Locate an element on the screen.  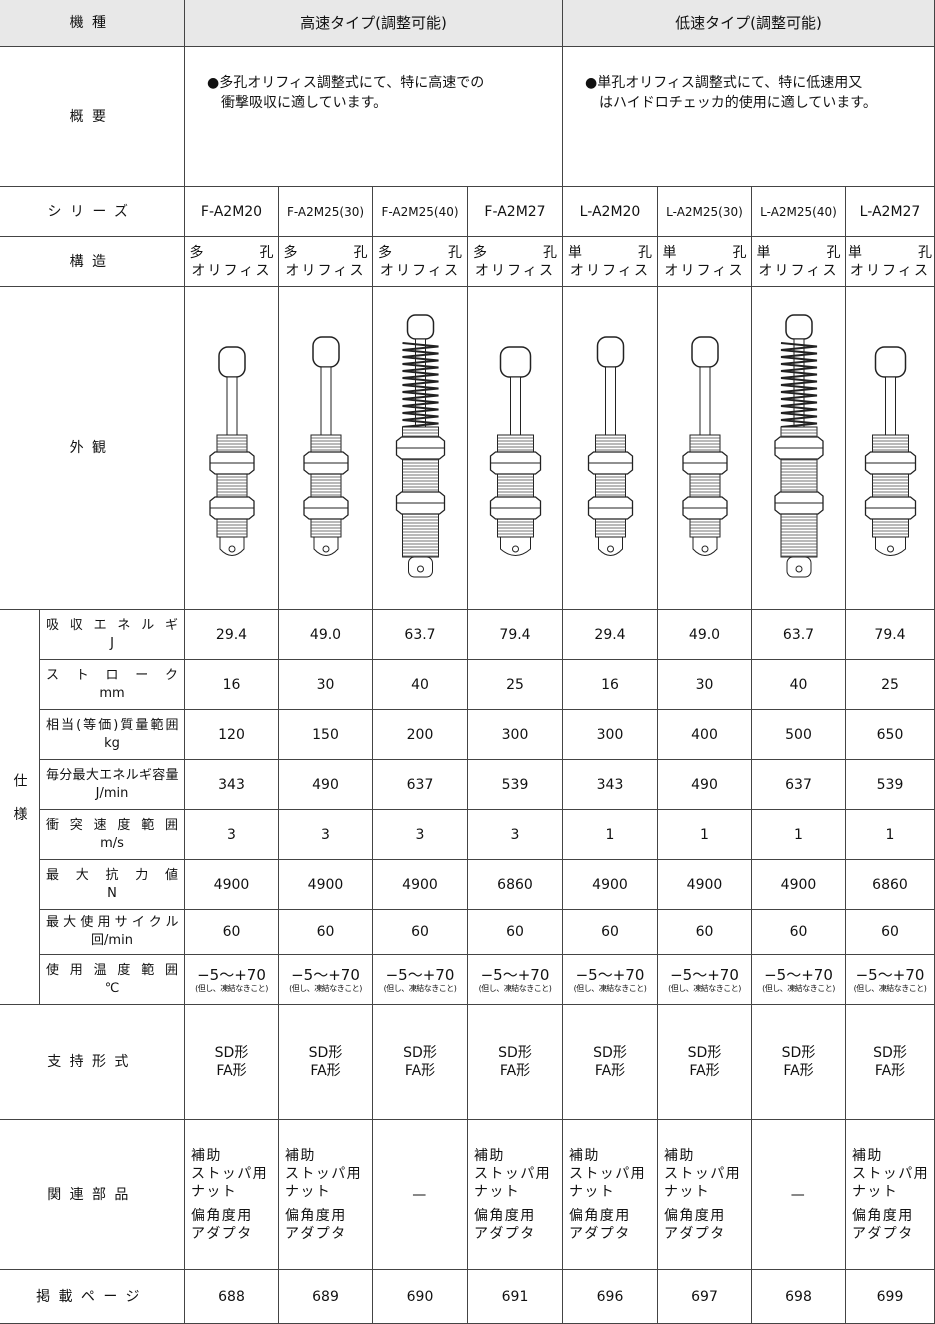
label: 構造 is located at coordinates (92, 261).